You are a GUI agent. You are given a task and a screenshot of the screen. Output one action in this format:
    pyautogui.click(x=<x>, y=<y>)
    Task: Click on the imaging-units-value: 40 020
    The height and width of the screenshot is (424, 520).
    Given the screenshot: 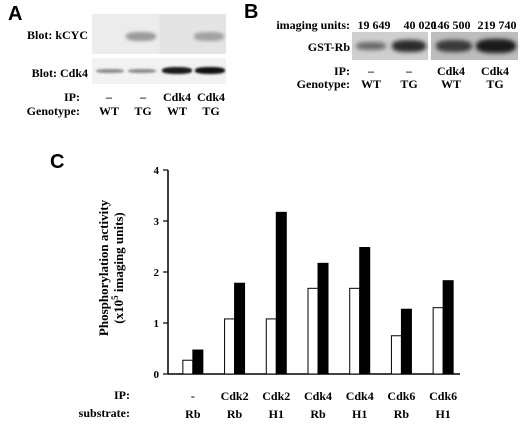 What is the action you would take?
    pyautogui.click(x=420, y=25)
    